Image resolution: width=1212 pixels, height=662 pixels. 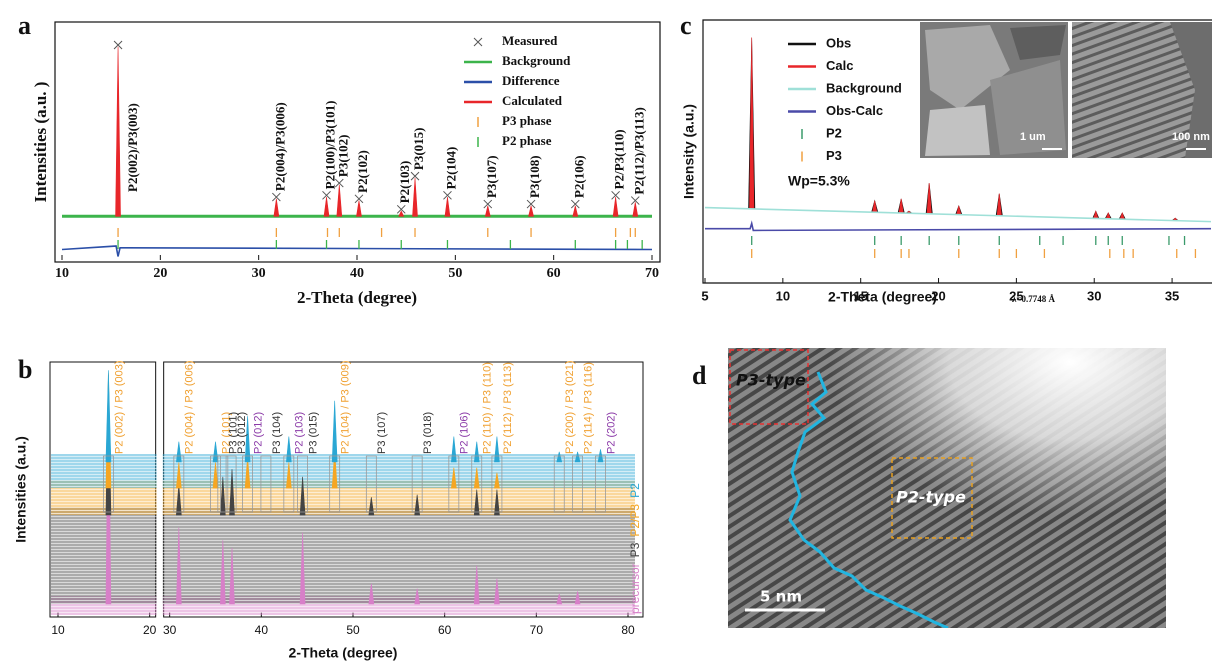 What do you see at coordinates (25, 369) in the screenshot?
I see `panel-letter: b` at bounding box center [25, 369].